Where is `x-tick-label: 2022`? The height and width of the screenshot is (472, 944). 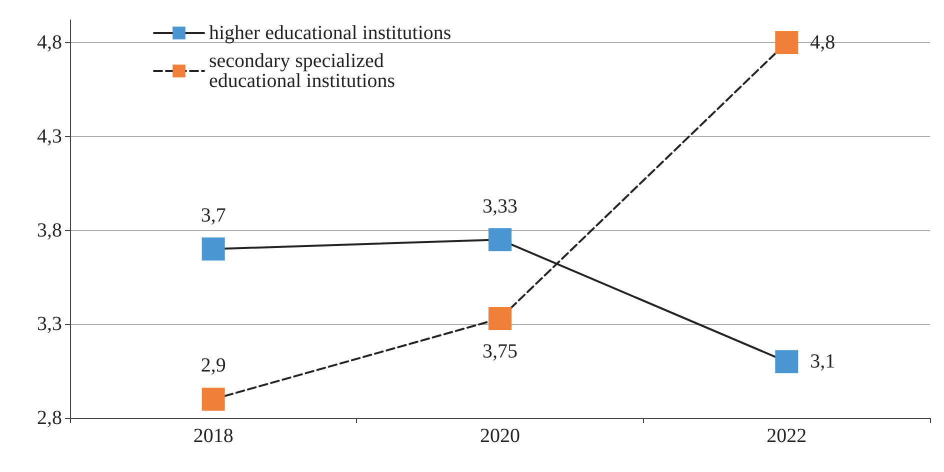
x-tick-label: 2022 is located at coordinates (786, 436).